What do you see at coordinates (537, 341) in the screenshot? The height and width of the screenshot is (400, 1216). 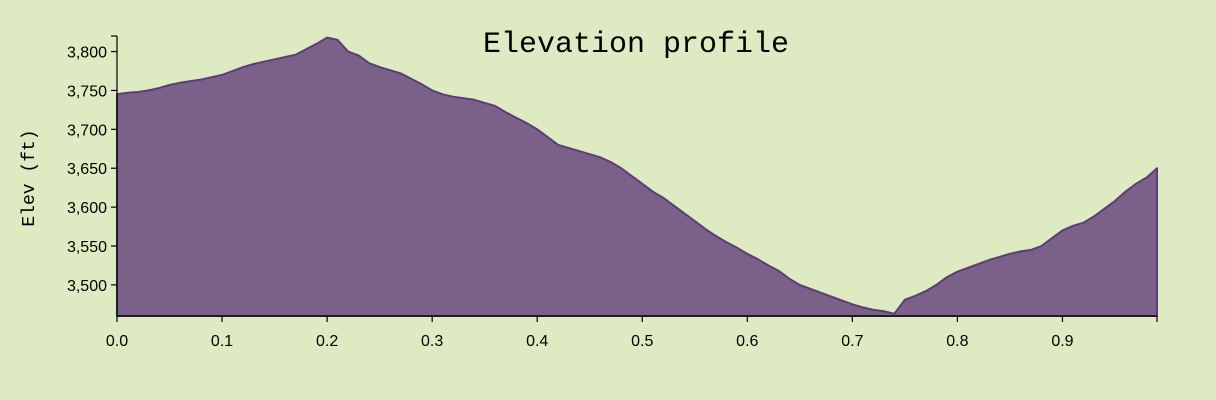 I see `x-tick-label: 0.4` at bounding box center [537, 341].